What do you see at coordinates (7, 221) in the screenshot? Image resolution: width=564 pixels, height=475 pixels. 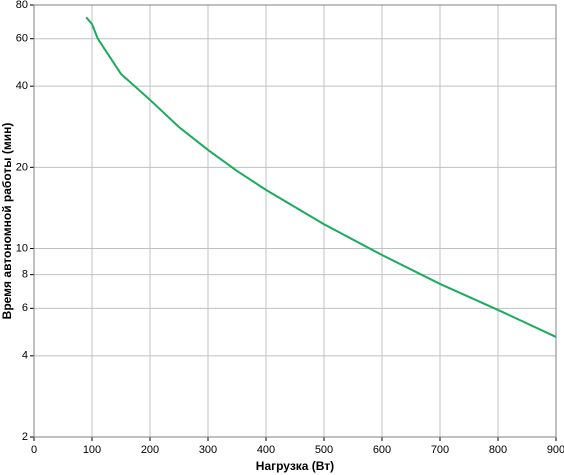 I see `y-axis-title: Время автономной работы (мин)` at bounding box center [7, 221].